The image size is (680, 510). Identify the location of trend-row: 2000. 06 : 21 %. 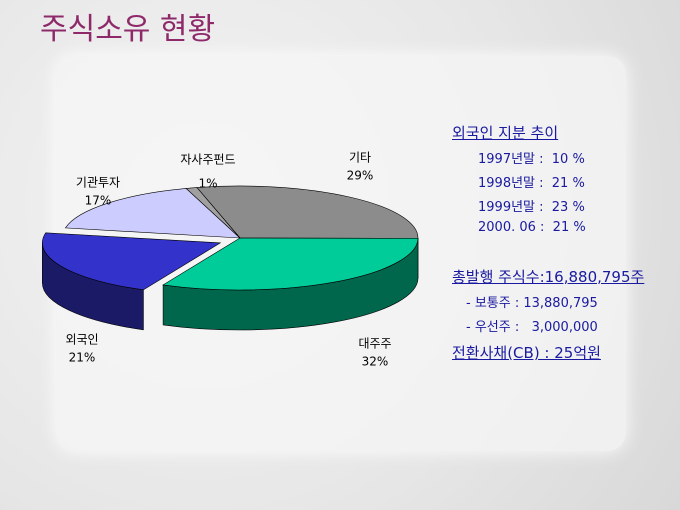
(532, 227).